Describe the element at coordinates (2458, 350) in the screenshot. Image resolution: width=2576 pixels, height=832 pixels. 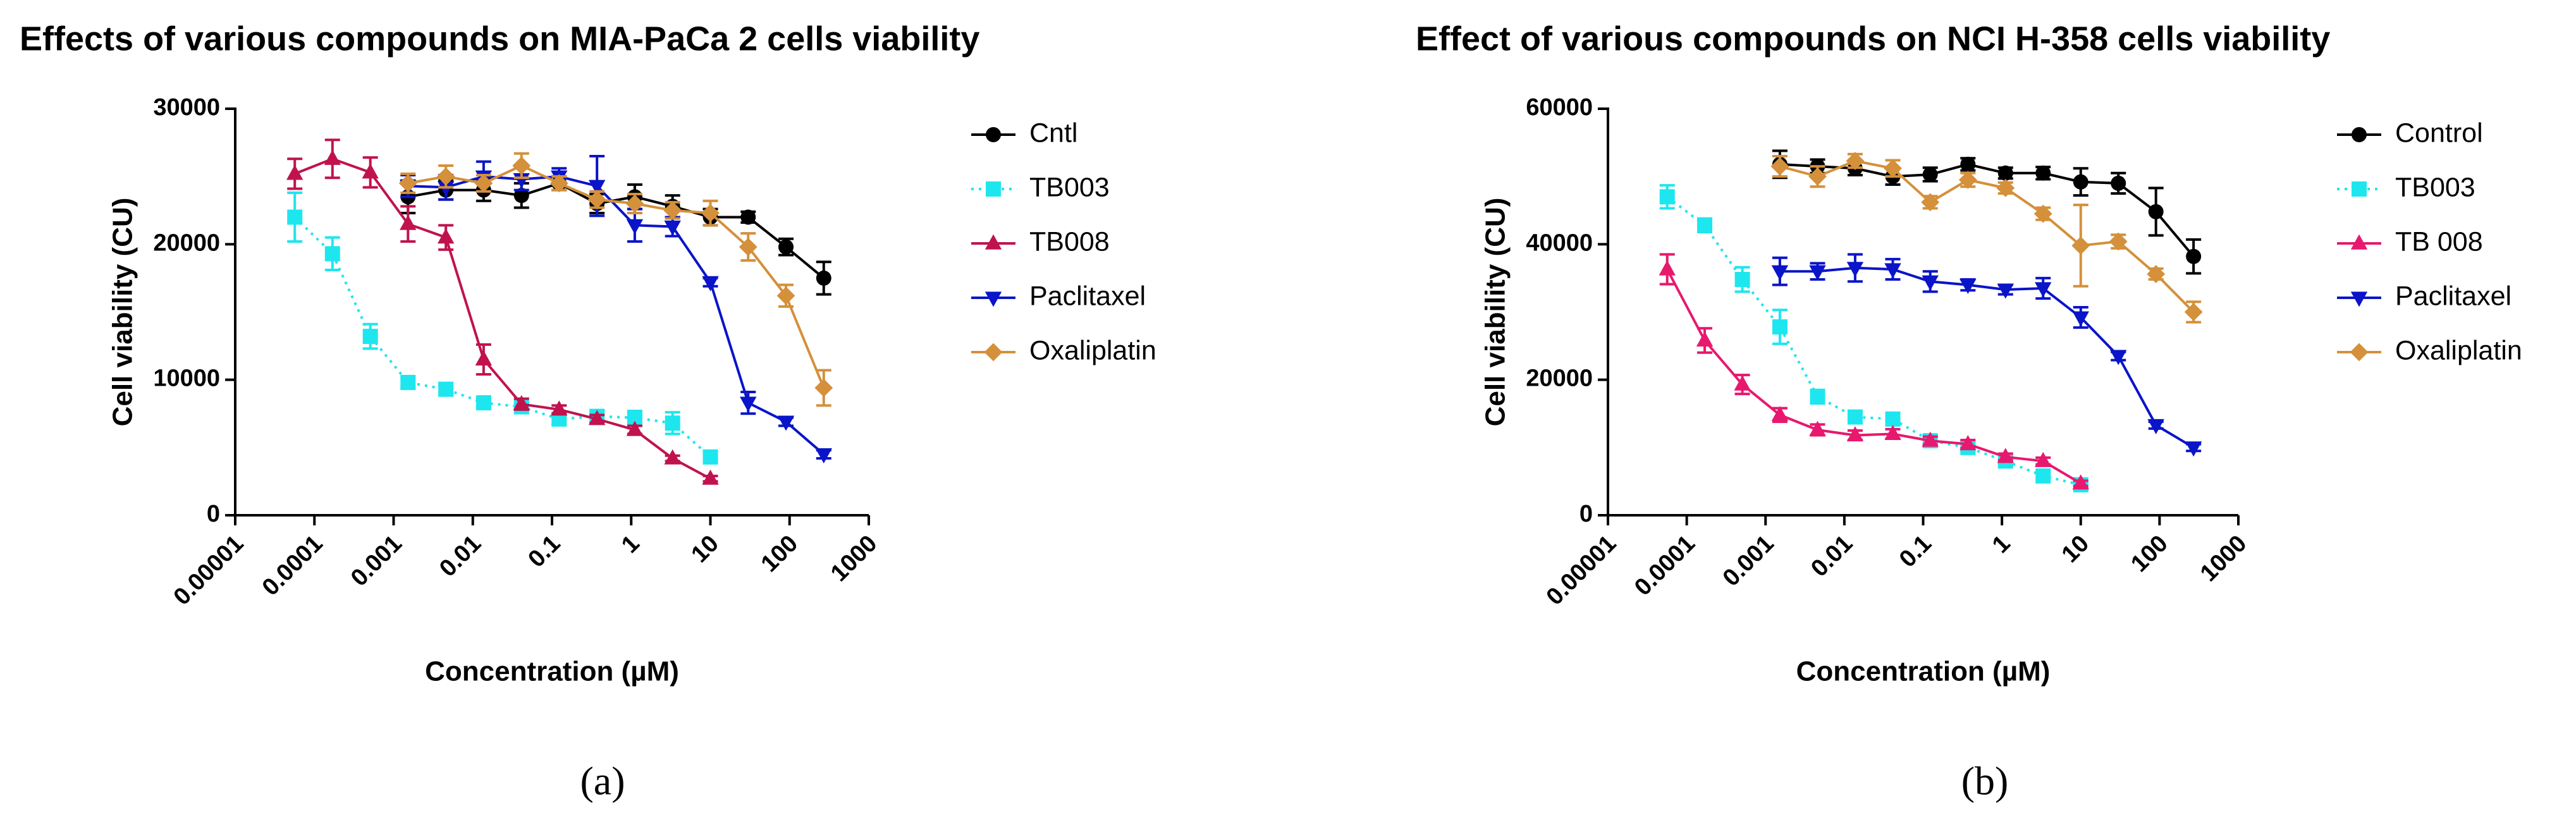
I see `legend-label: Oxaliplatin` at that location.